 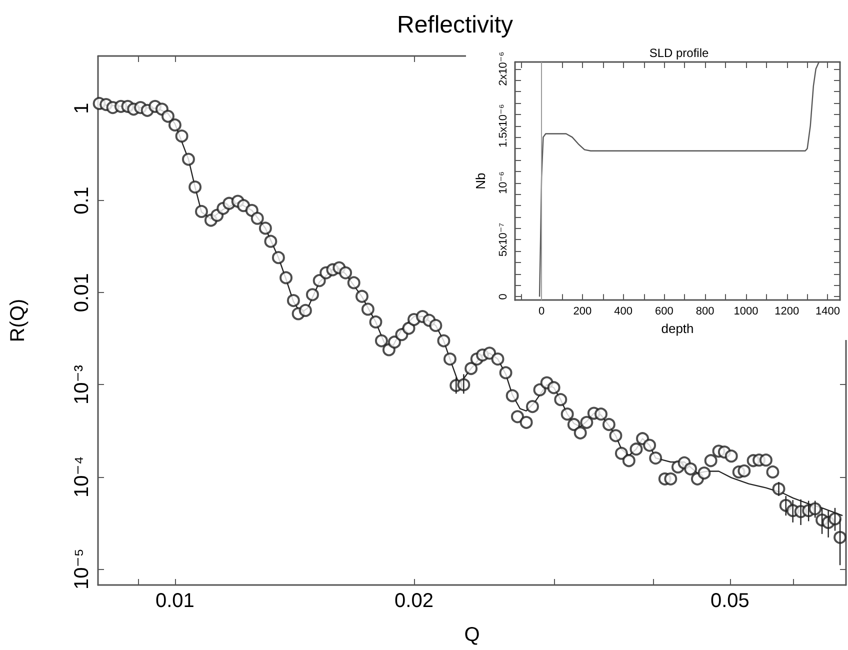 I want to click on y-tick-label: 1, so click(x=82, y=108).